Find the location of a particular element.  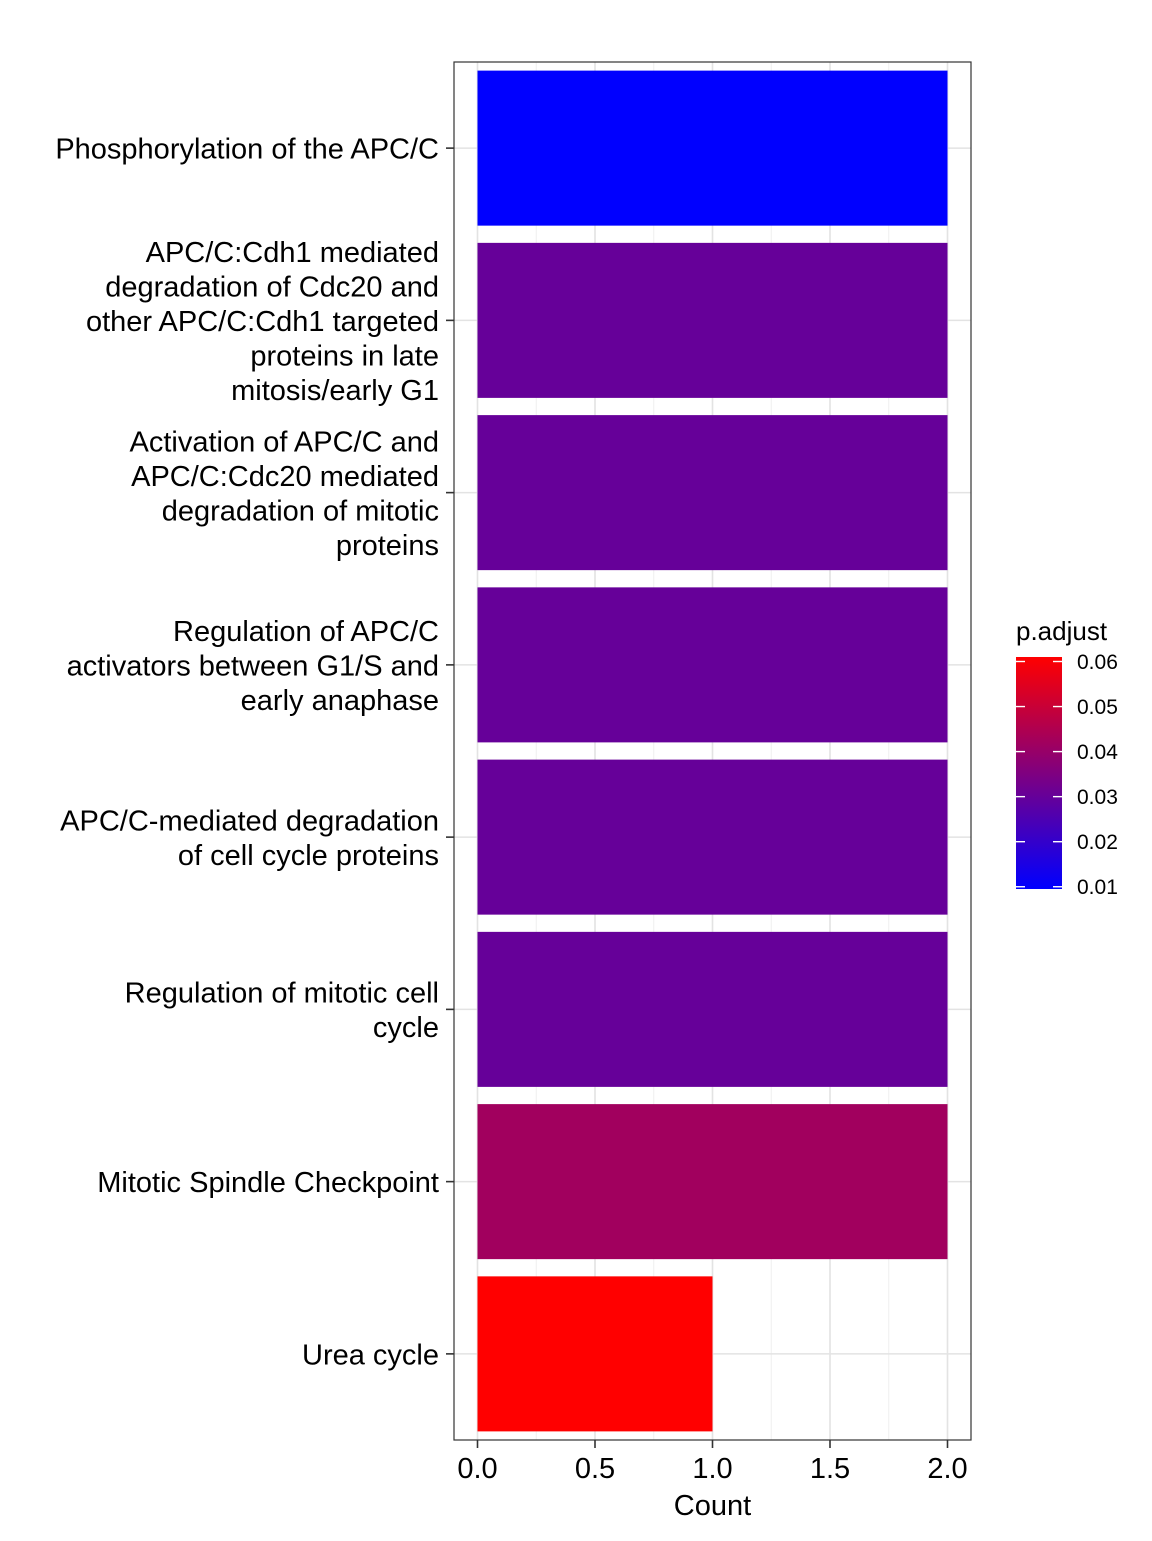

legend-ticks: 0.06 0.05 0.04 0.03 0.02 0.01 is located at coordinates (1067, 775).